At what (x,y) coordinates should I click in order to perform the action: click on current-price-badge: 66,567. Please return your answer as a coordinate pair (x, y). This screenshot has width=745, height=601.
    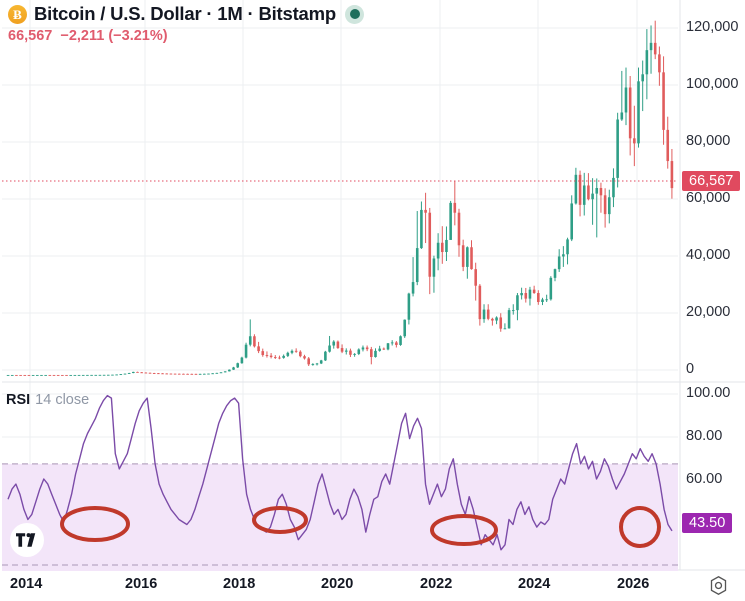
    Looking at the image, I should click on (711, 181).